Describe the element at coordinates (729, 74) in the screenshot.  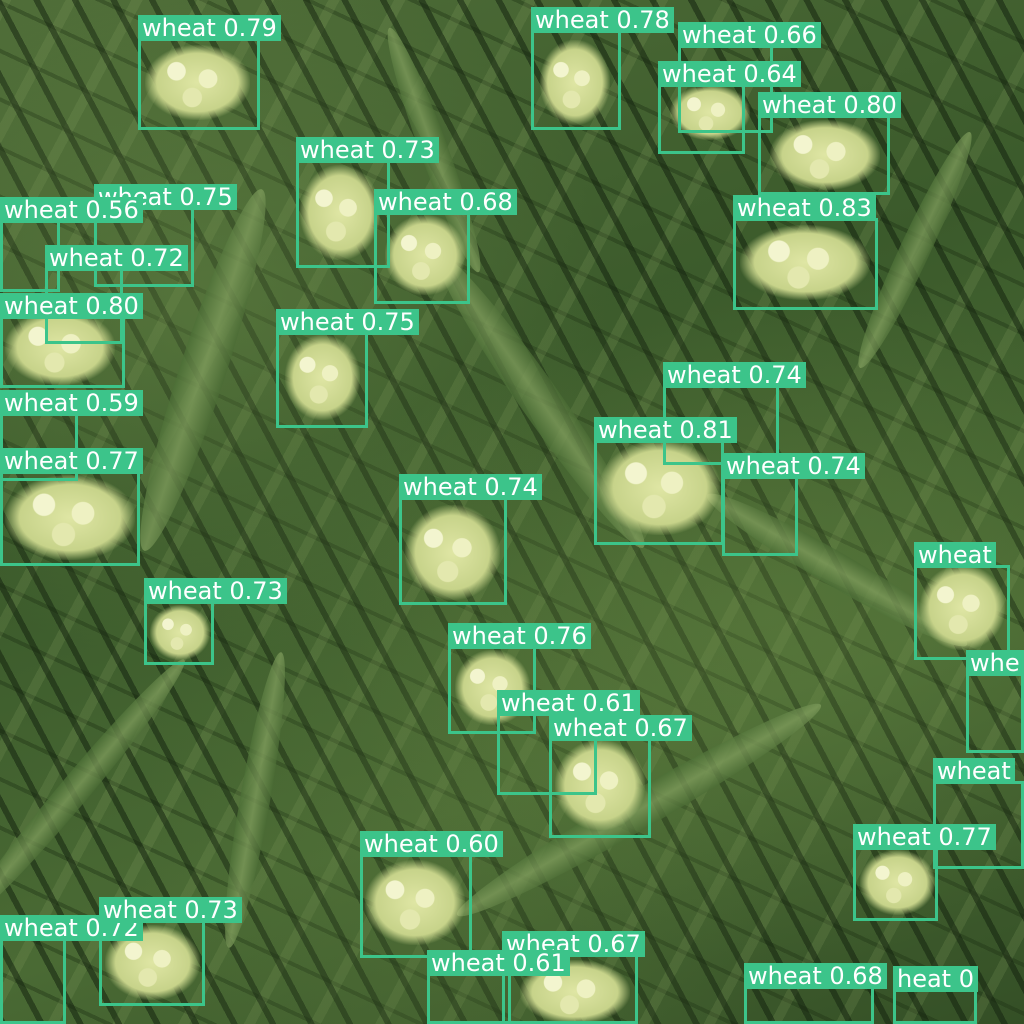
I see `detection-label: wheat 0.64` at that location.